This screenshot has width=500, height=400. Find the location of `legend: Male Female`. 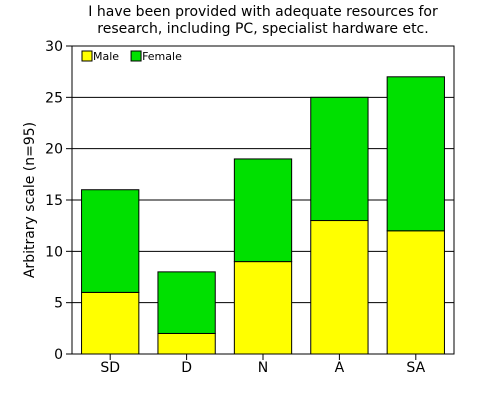

legend: Male Female is located at coordinates (131, 56).